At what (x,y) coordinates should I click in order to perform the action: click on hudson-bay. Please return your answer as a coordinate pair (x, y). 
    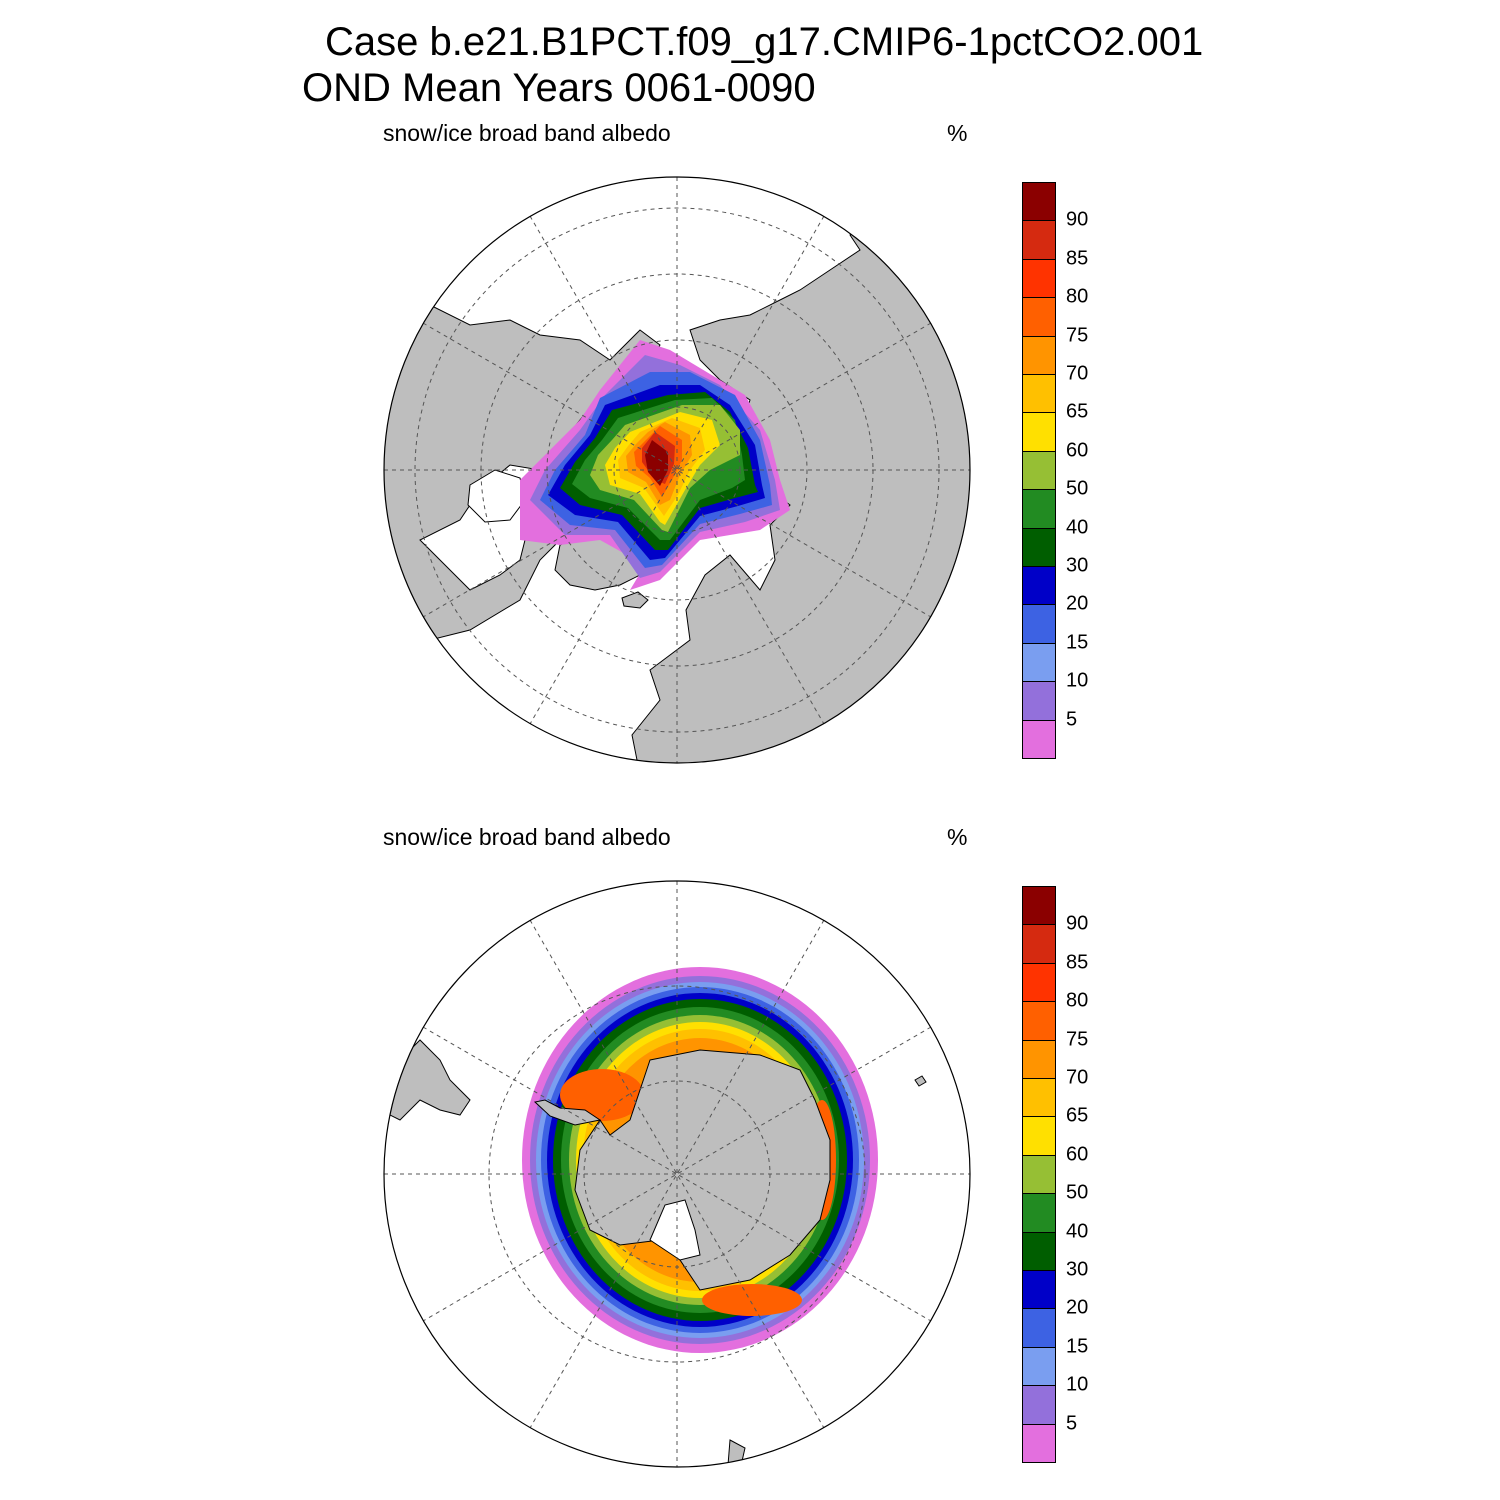
    Looking at the image, I should click on (496, 496).